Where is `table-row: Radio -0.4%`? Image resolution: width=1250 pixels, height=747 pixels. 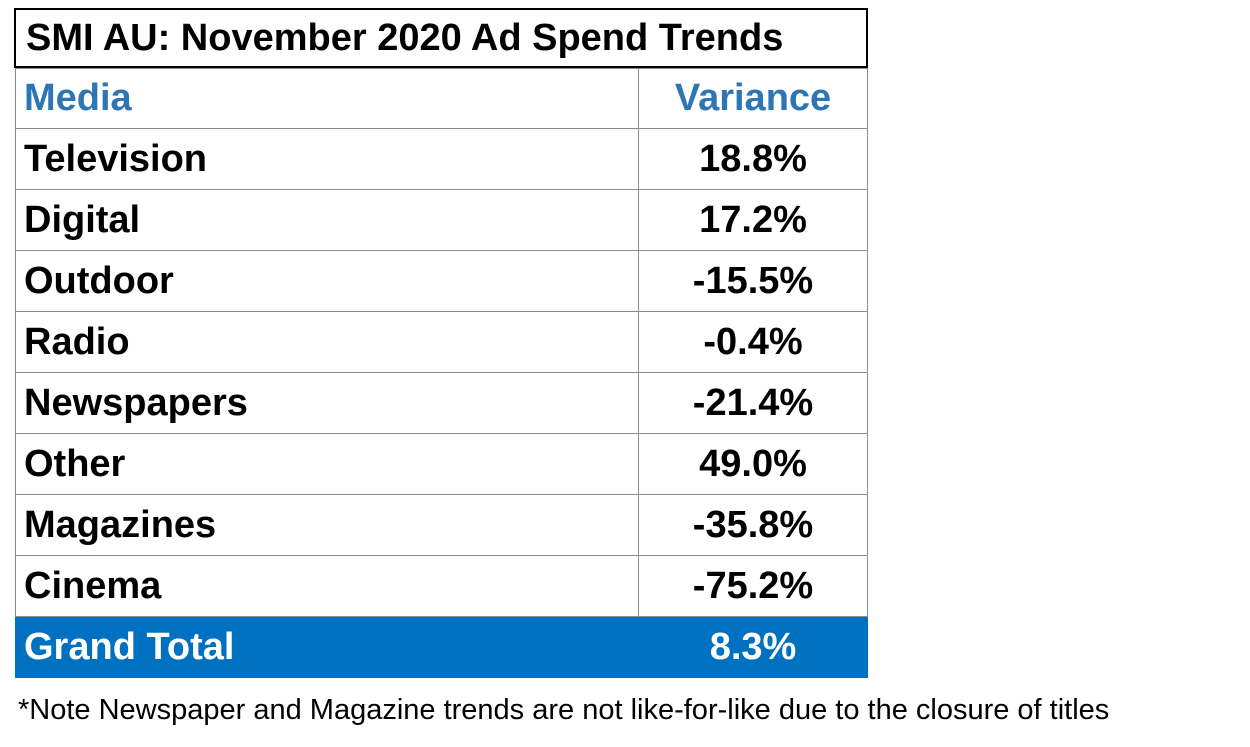
table-row: Radio -0.4% is located at coordinates (441, 342).